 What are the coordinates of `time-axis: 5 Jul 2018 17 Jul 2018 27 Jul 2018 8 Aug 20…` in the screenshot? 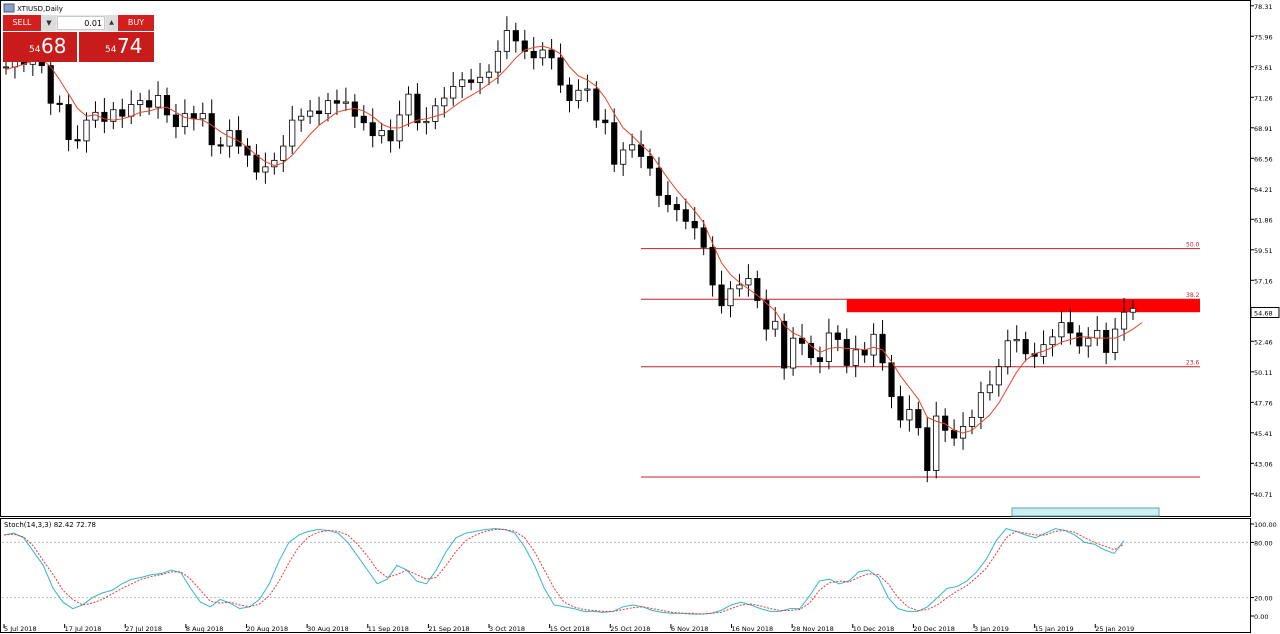 It's located at (568, 628).